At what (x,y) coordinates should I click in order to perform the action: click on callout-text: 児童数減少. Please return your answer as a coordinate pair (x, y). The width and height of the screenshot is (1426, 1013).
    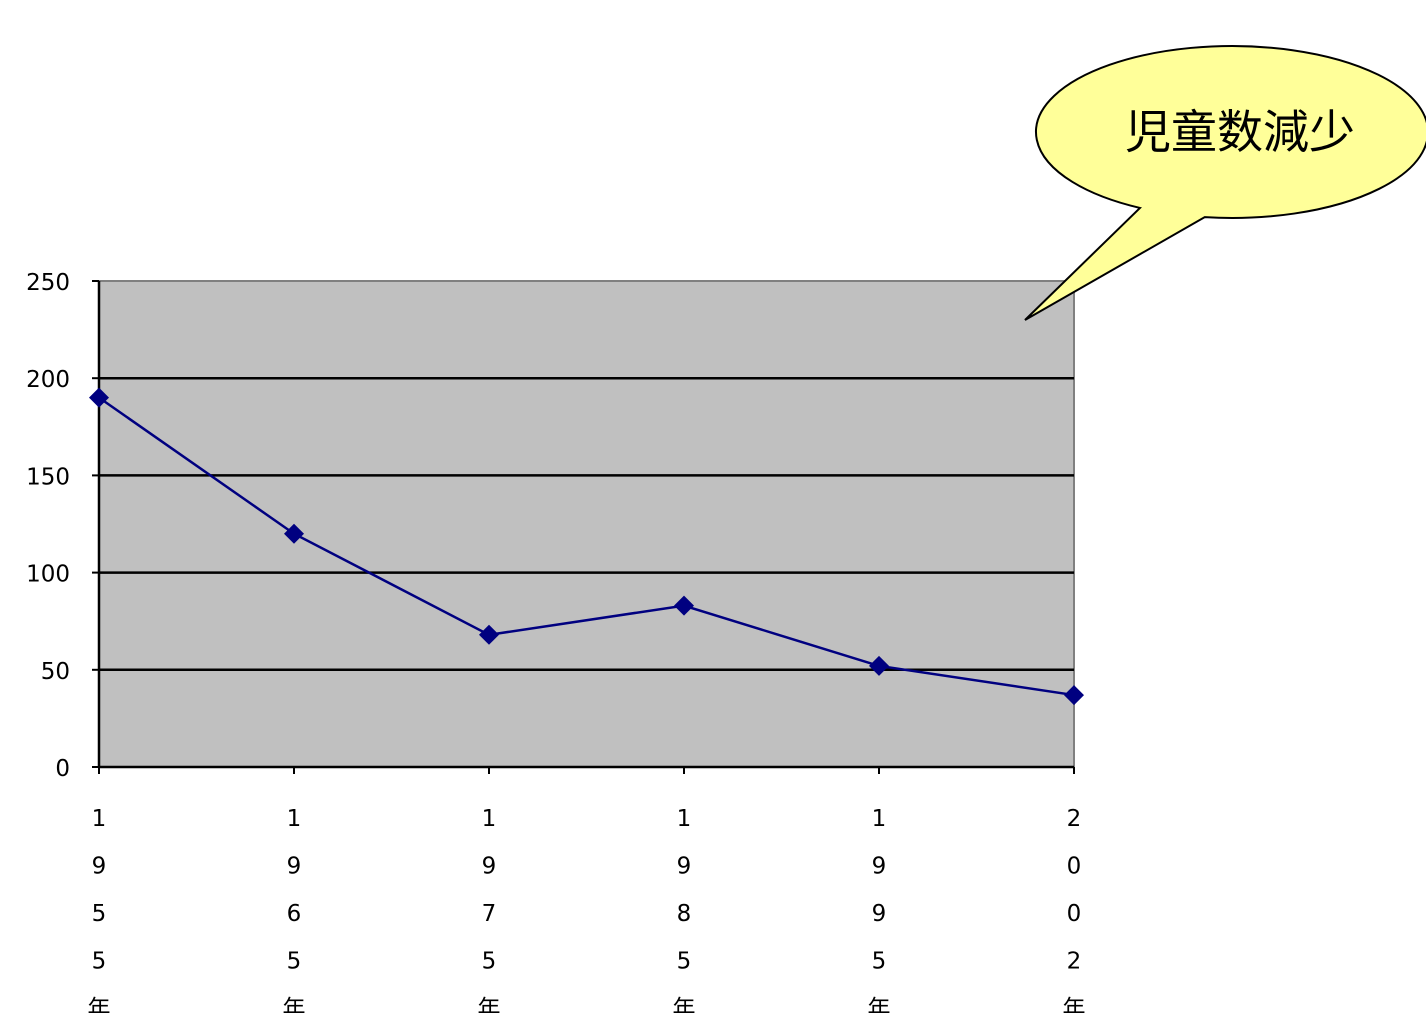
    Looking at the image, I should click on (1240, 132).